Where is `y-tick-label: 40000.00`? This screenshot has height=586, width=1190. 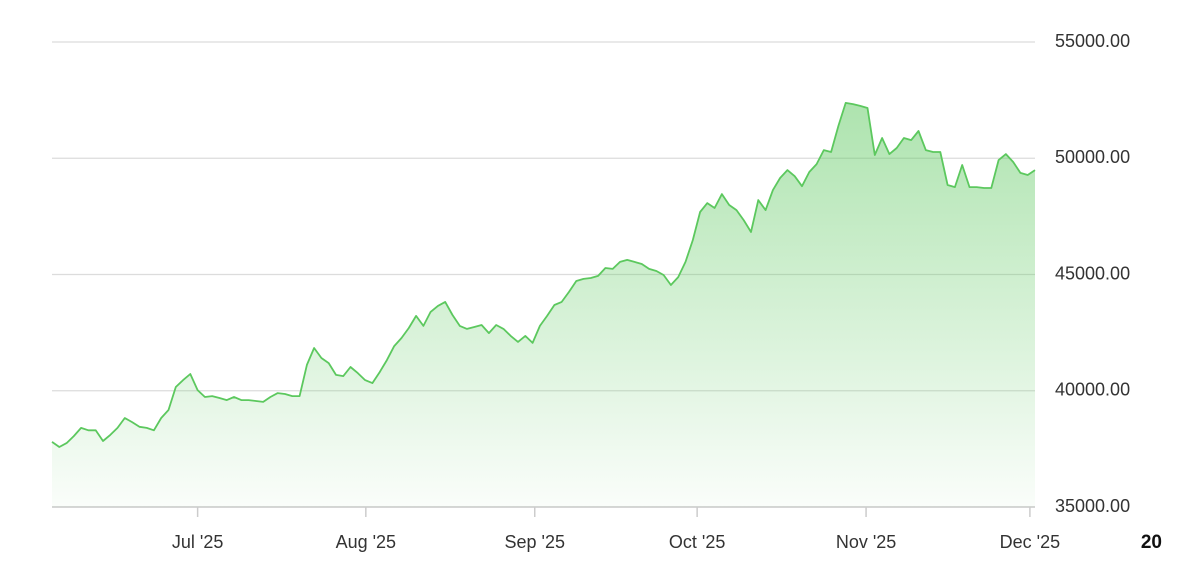
y-tick-label: 40000.00 is located at coordinates (1092, 390).